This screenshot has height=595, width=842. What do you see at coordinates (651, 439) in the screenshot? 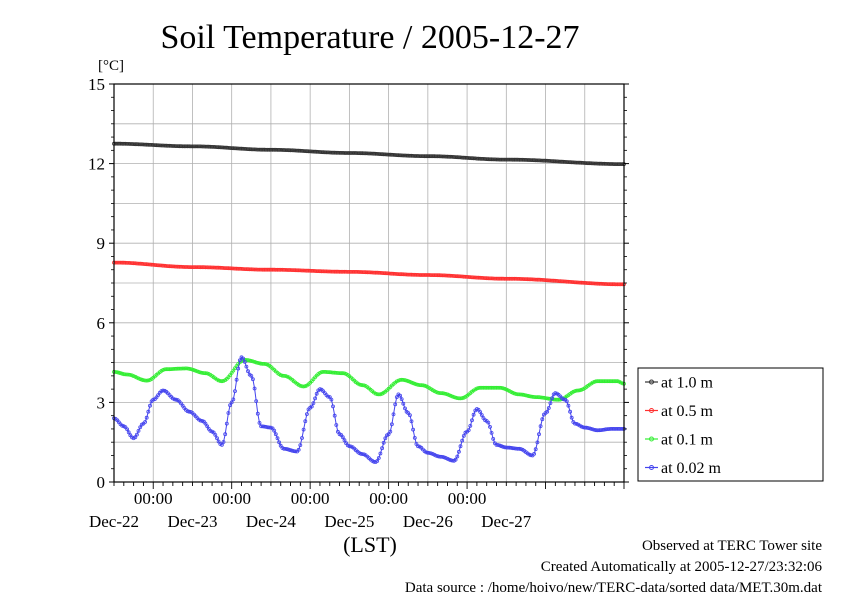
I see `legend-item-at-0-1-m-swatch-marker` at bounding box center [651, 439].